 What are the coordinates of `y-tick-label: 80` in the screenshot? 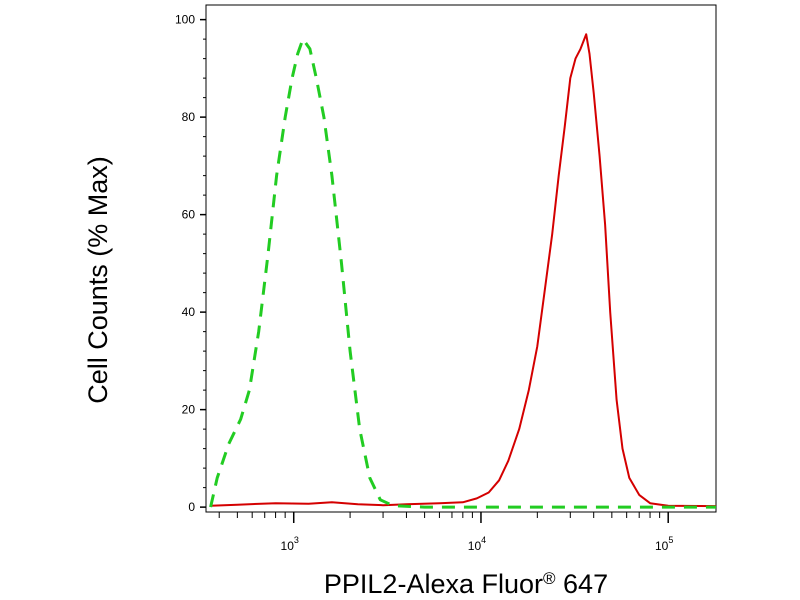 It's located at (189, 117).